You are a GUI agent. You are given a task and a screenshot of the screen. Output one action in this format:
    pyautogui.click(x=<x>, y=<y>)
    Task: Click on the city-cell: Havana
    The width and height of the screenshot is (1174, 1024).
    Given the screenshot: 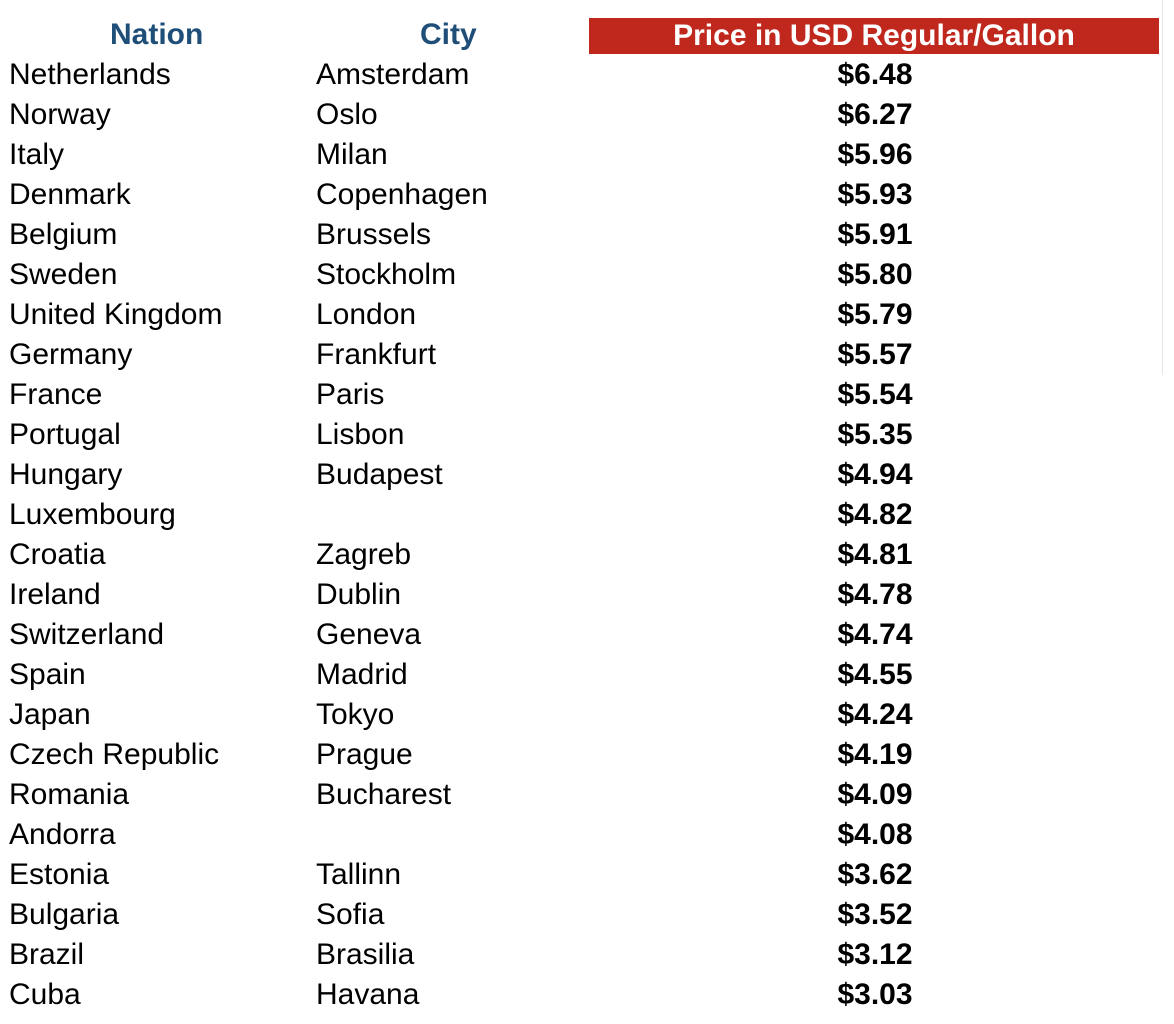 What is the action you would take?
    pyautogui.click(x=368, y=994)
    